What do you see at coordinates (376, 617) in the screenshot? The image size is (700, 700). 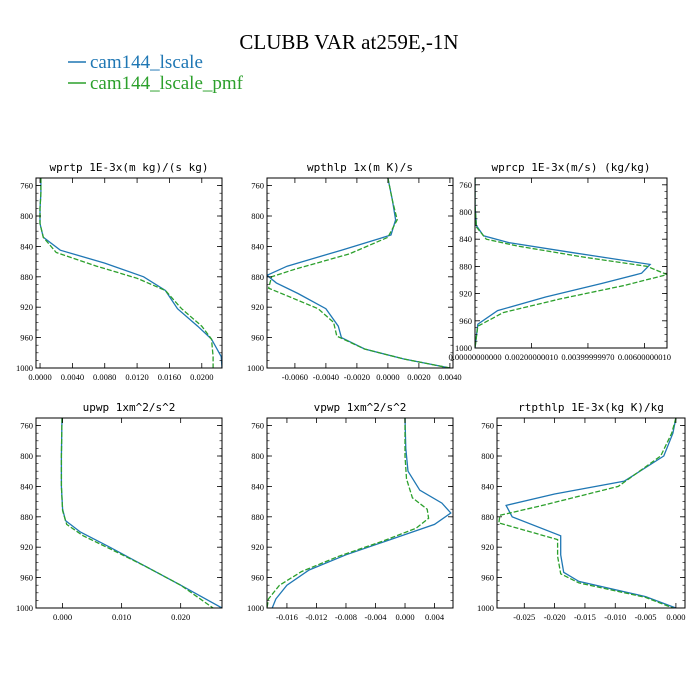 I see `x-tick-label: -0.004` at bounding box center [376, 617].